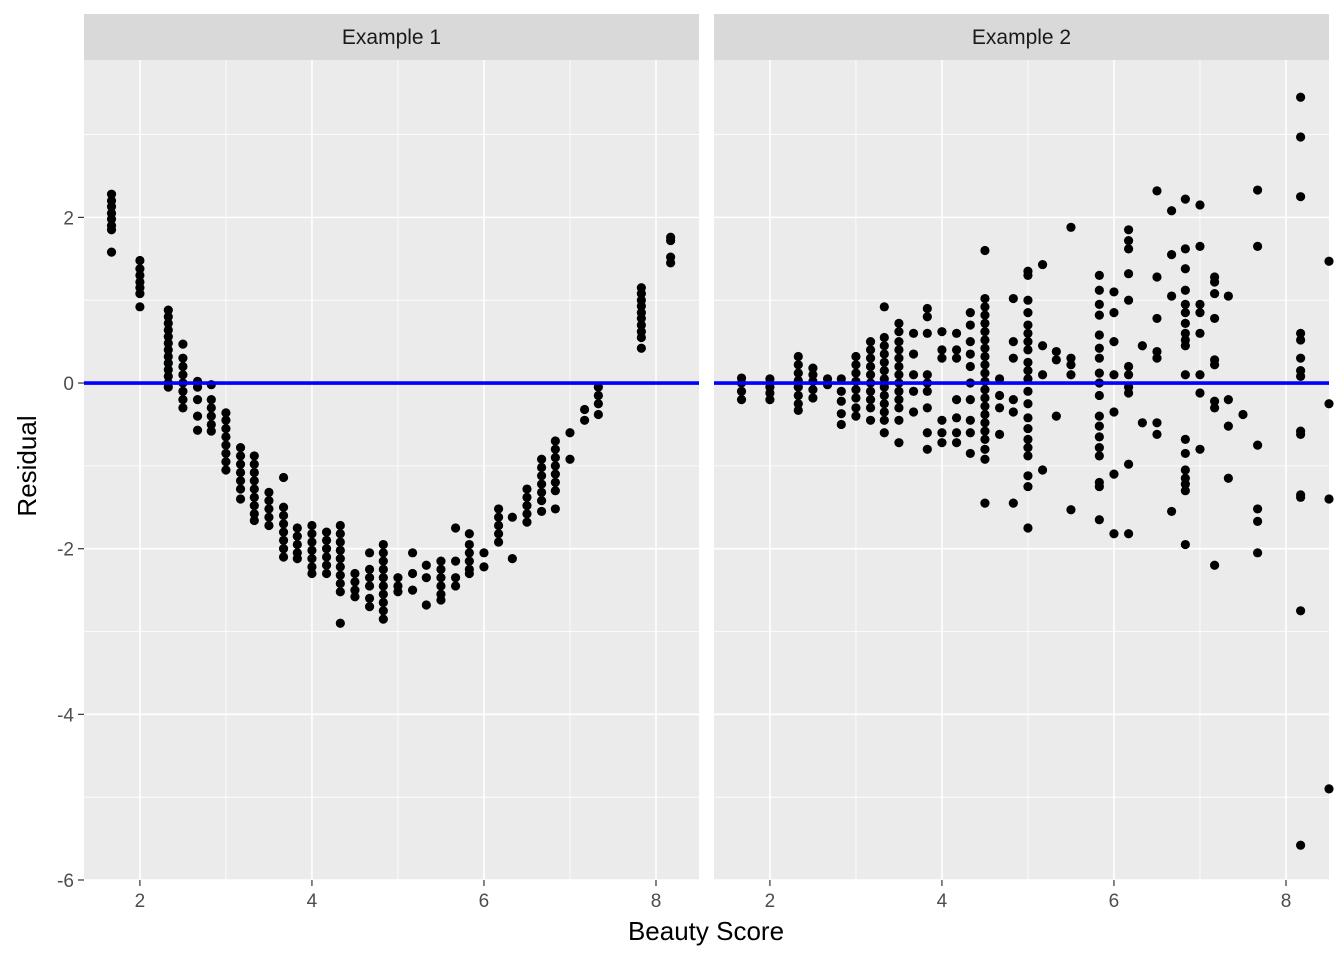 The height and width of the screenshot is (960, 1344). Describe the element at coordinates (1114, 901) in the screenshot. I see `x-tick-label: 6` at that location.